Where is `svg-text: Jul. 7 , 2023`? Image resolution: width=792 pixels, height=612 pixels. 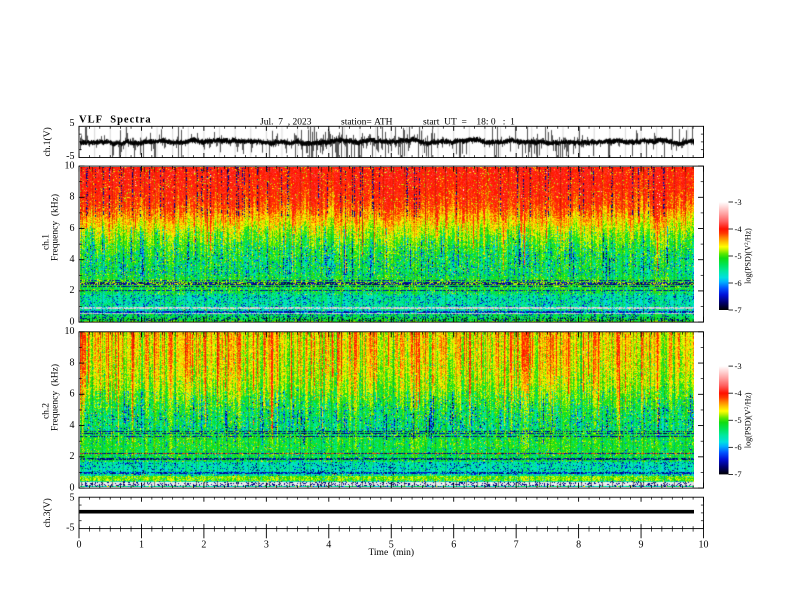
svg-text: Jul. 7 , 2023 is located at coordinates (286, 122).